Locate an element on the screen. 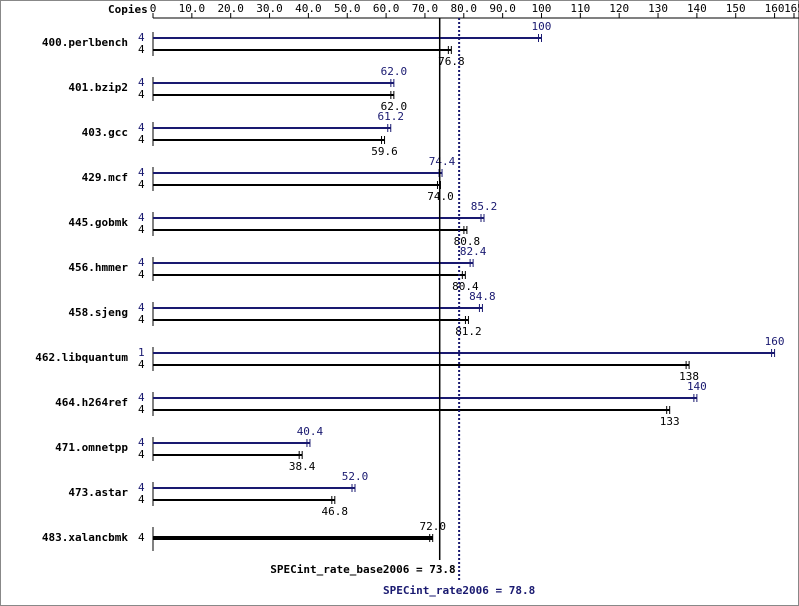 This screenshot has width=799, height=606. value-label: 38.4 is located at coordinates (302, 466).